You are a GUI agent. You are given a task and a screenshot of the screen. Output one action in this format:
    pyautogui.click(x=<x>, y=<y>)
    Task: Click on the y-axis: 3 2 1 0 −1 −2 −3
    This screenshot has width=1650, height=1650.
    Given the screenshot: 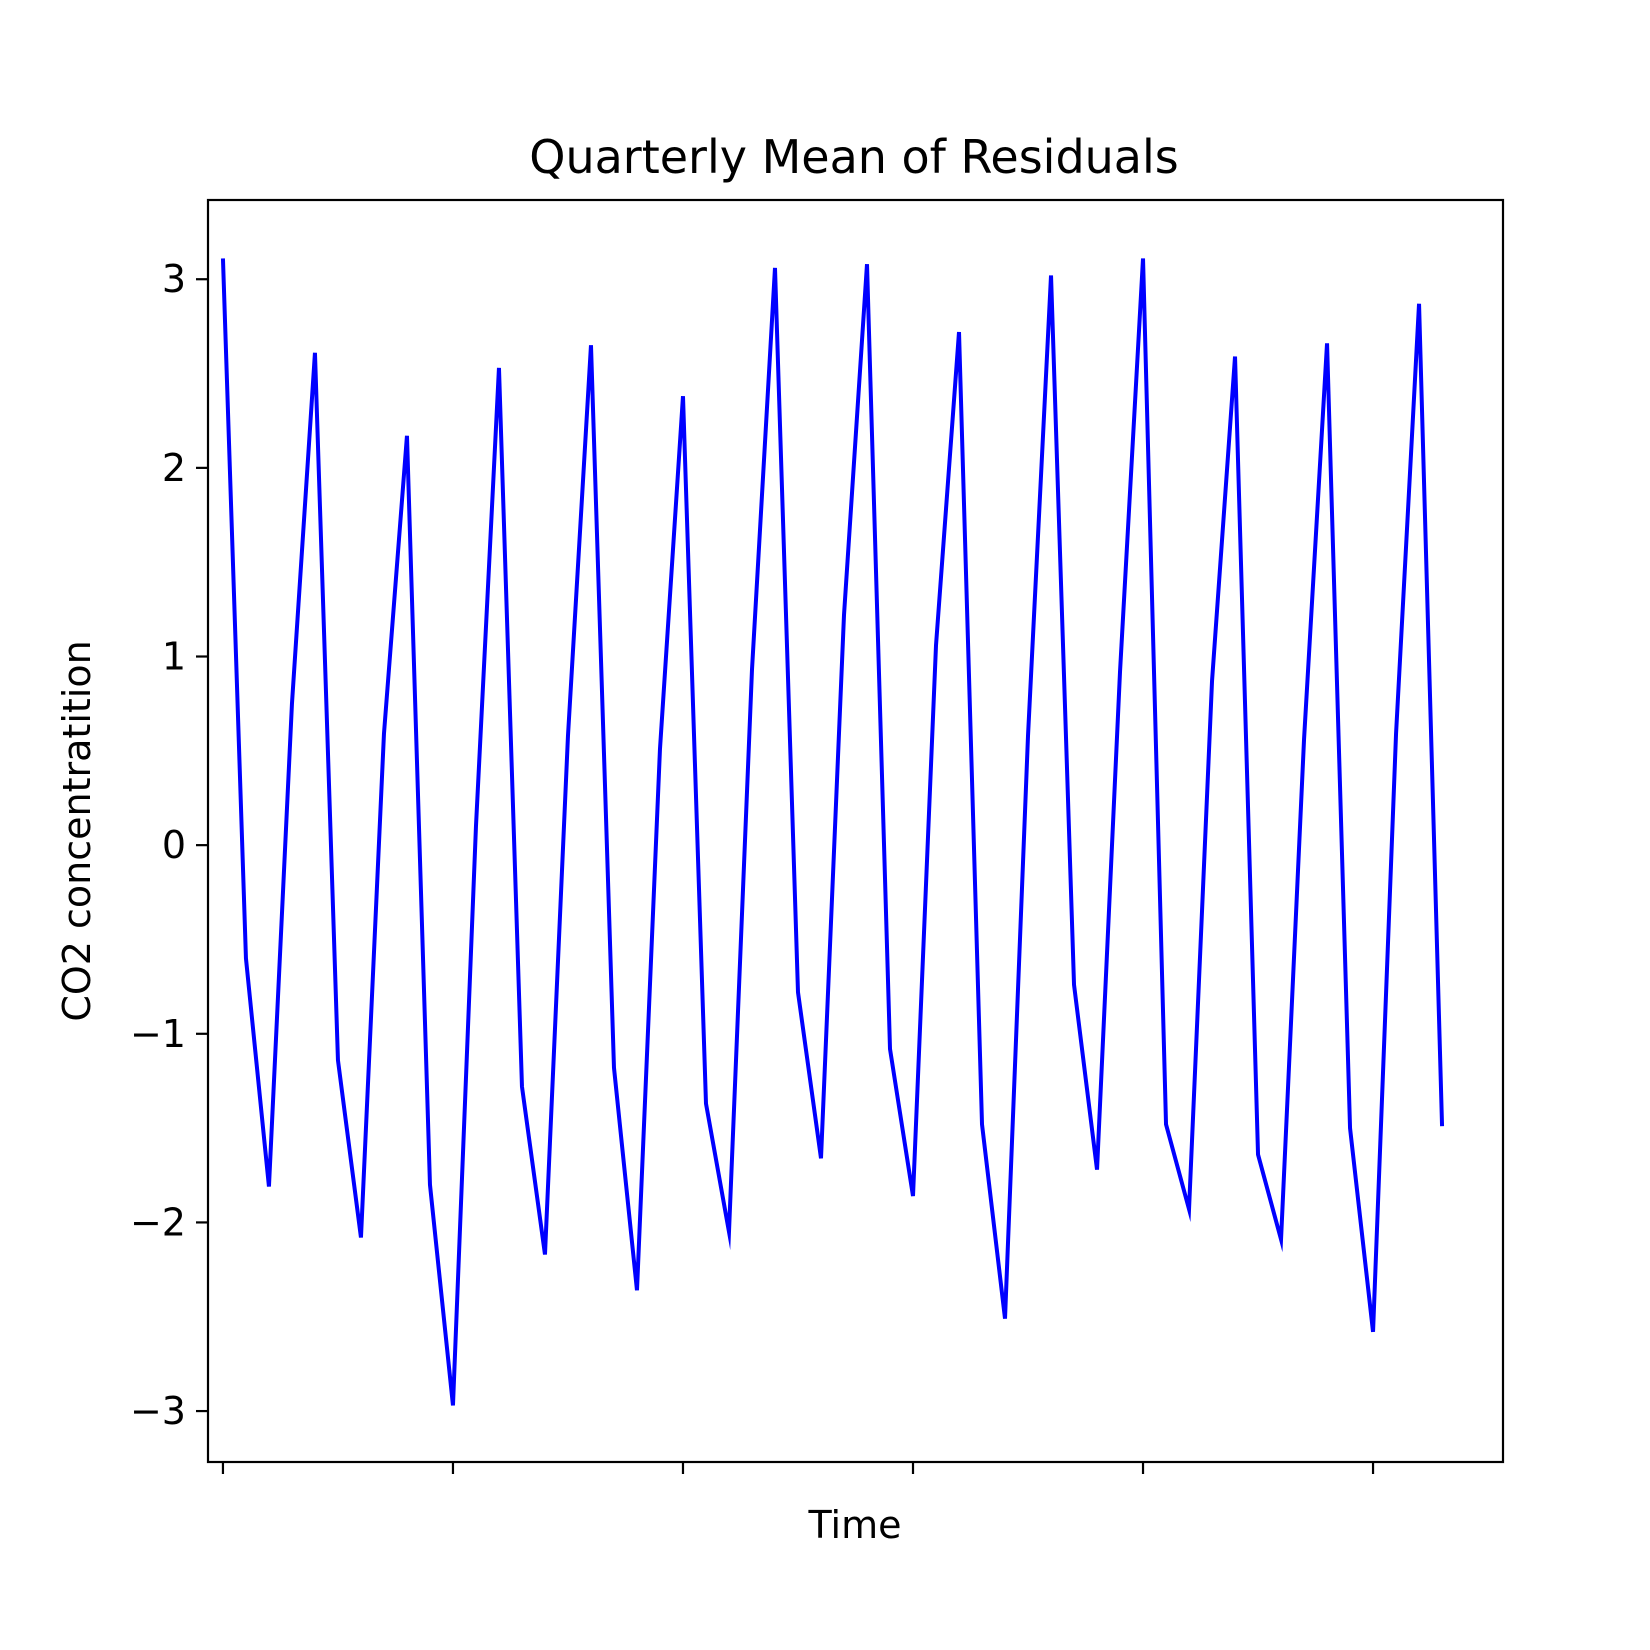 What is the action you would take?
    pyautogui.click(x=169, y=845)
    